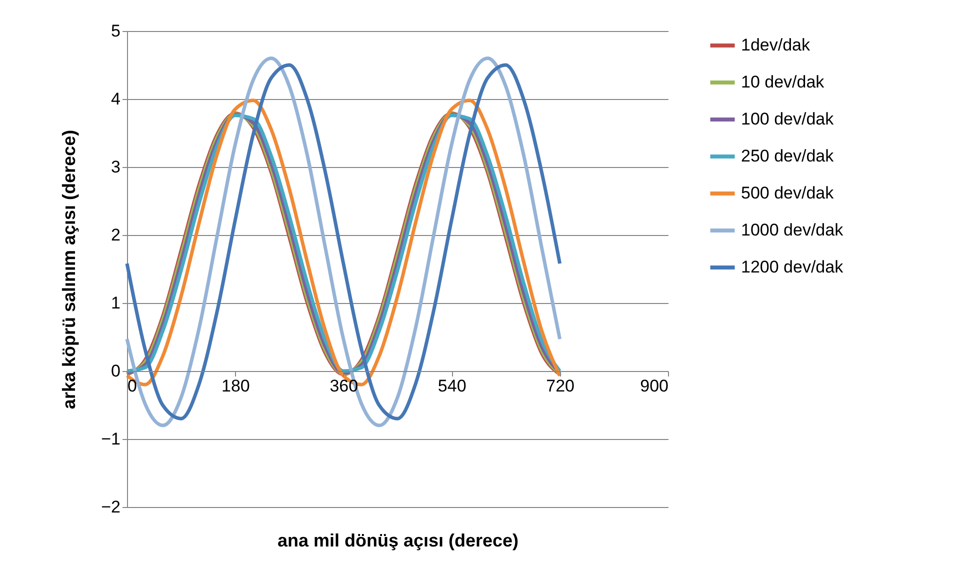 This screenshot has height=577, width=963. Describe the element at coordinates (560, 386) in the screenshot. I see `x-tick-label: 720` at that location.